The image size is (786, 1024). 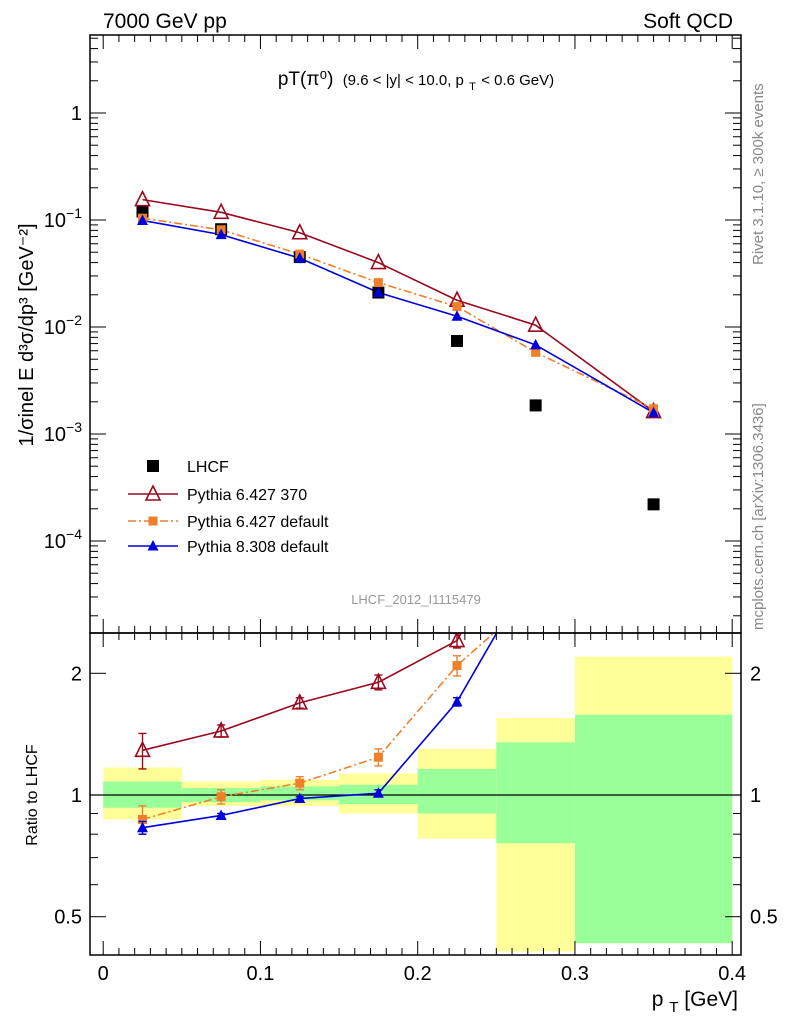 What do you see at coordinates (673, 1007) in the screenshot?
I see `x-axis-label-sub: T` at bounding box center [673, 1007].